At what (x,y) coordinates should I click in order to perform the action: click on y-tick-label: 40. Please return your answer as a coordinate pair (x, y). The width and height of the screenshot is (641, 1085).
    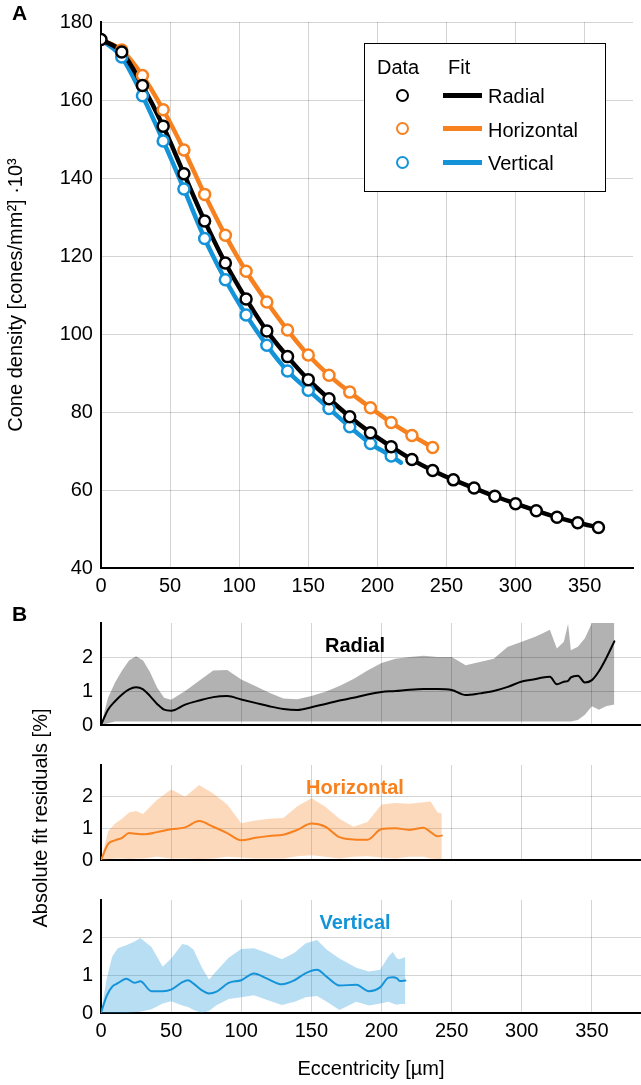
    Looking at the image, I should click on (81, 566).